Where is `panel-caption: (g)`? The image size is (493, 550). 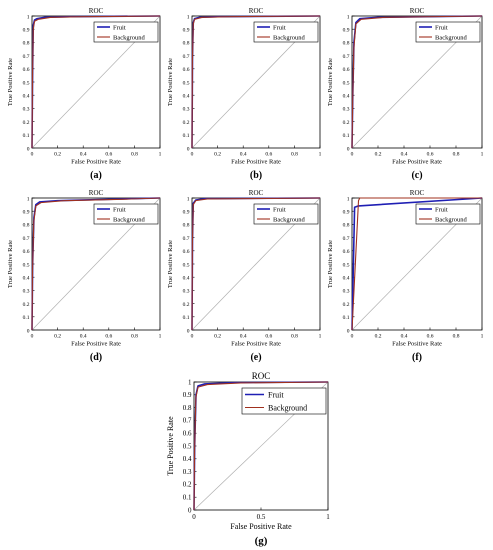
panel-caption: (g) is located at coordinates (261, 541).